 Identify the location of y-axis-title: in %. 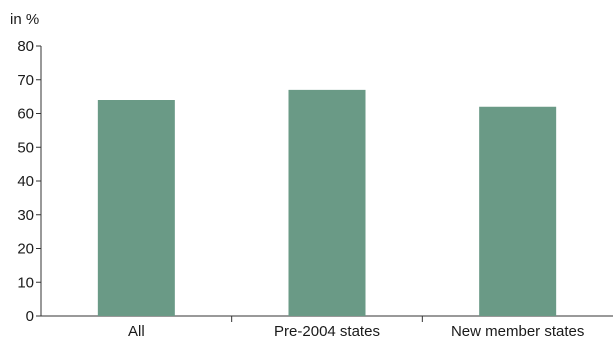
(24, 19).